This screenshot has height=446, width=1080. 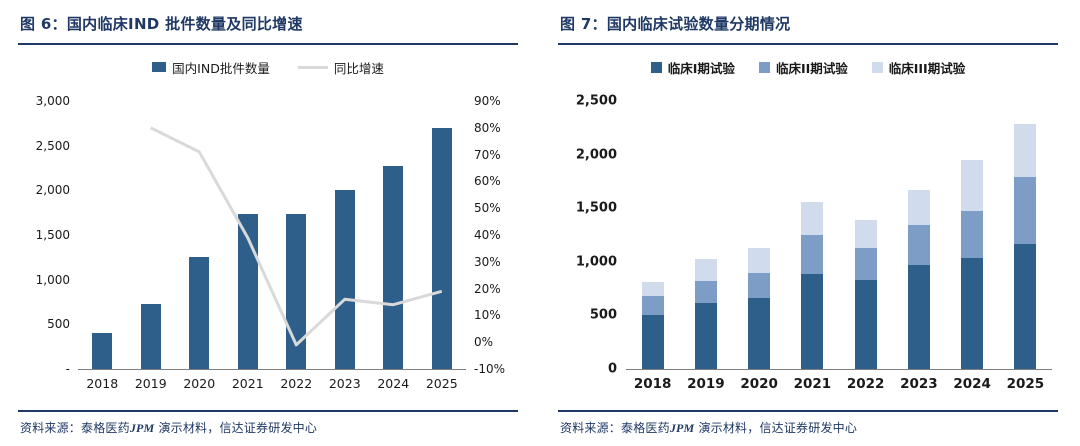 What do you see at coordinates (221, 68) in the screenshot?
I see `legend-label-ind-count: 国内IND批件数量` at bounding box center [221, 68].